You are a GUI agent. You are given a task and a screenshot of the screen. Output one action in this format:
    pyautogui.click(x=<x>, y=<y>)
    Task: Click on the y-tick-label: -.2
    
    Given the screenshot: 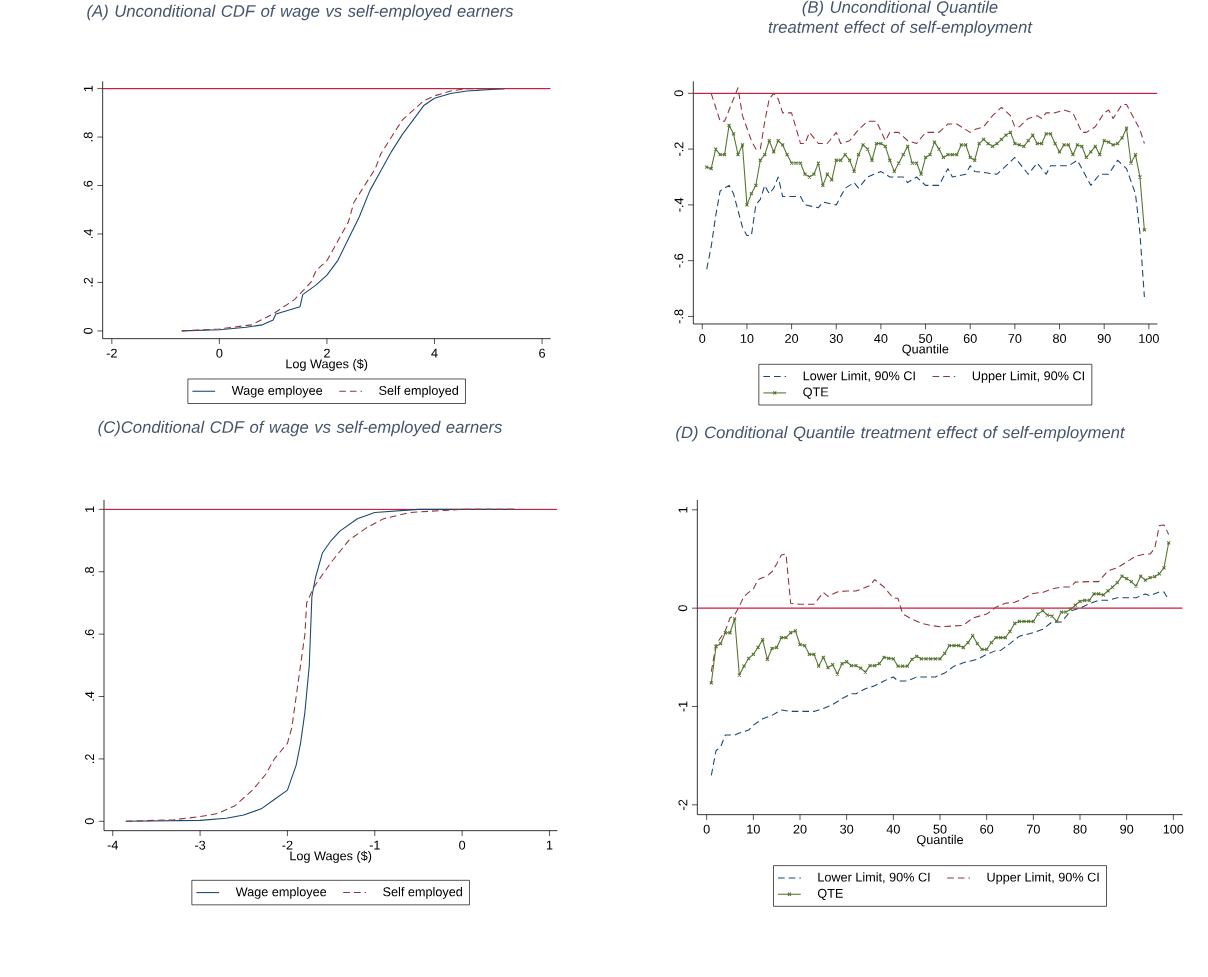 What is the action you would take?
    pyautogui.click(x=679, y=149)
    